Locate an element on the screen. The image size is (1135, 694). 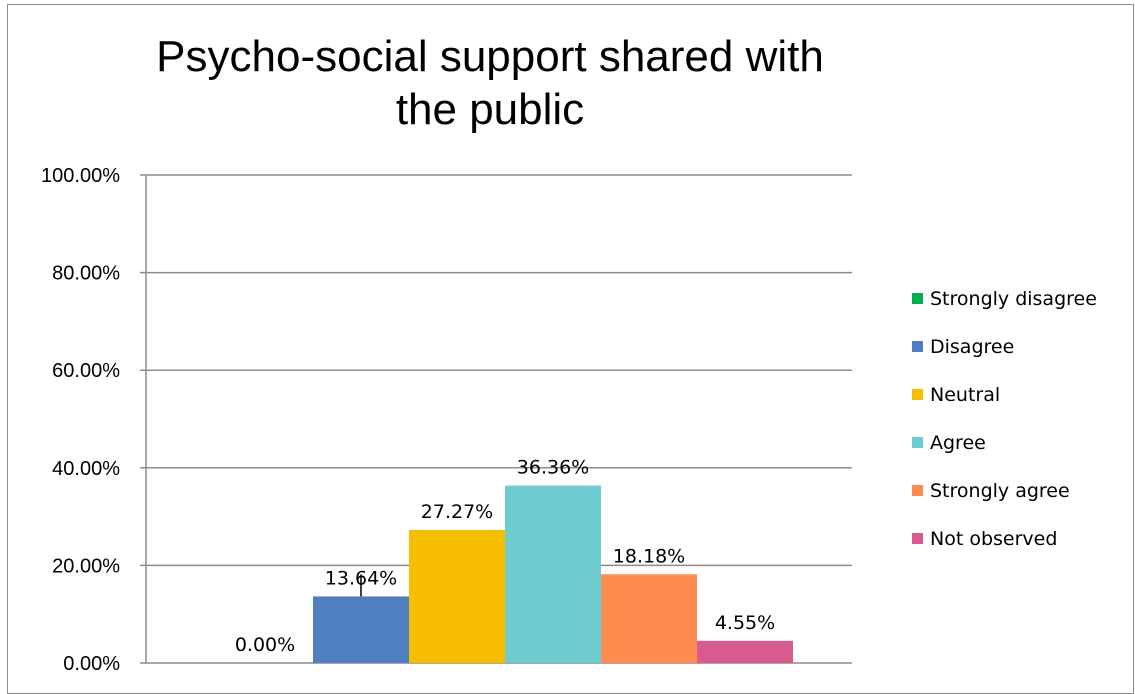
y-tick-label: 100.00% is located at coordinates (80, 176).